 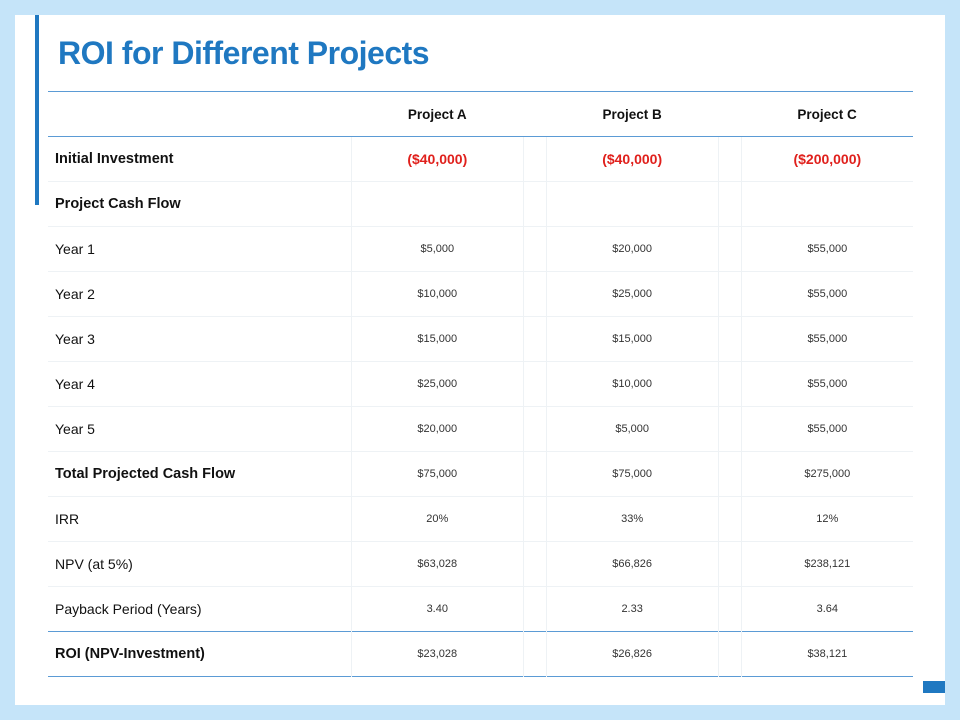 I want to click on row-label: Project Cash Flow, so click(x=118, y=204).